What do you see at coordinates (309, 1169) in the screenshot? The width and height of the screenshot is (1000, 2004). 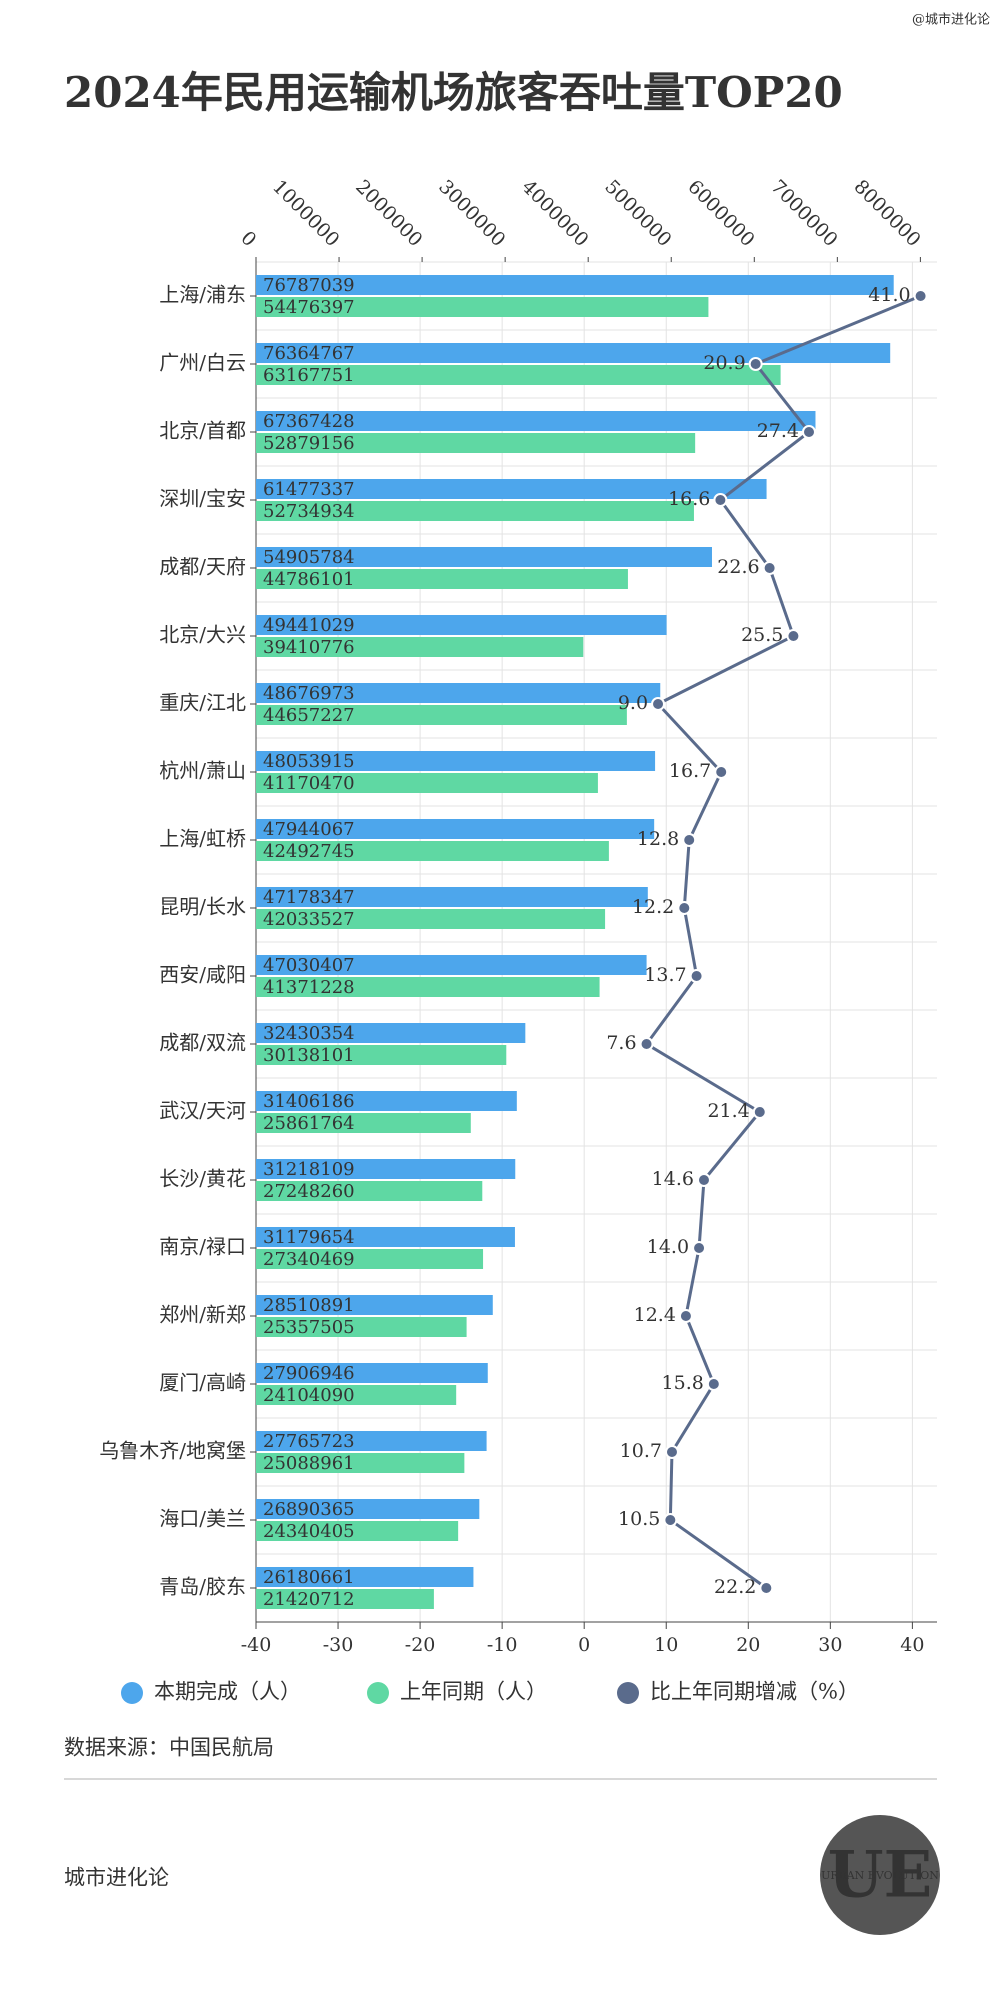 I see `bar-value-label: 31218109` at bounding box center [309, 1169].